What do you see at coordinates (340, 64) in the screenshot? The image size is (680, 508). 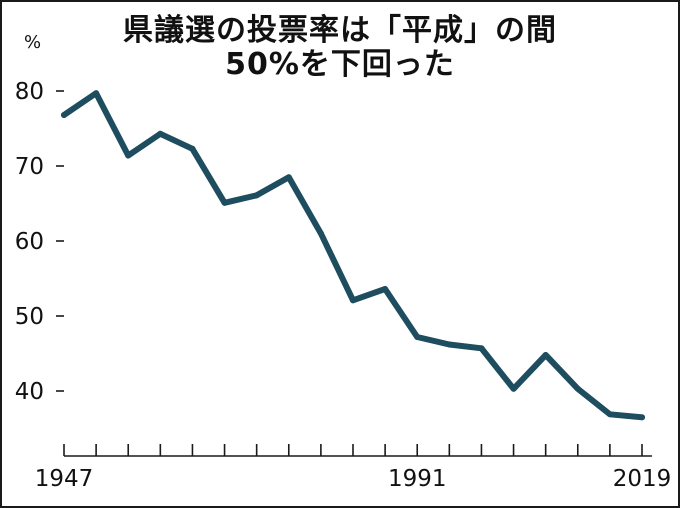 I see `chart-title-line2: 50%を下回った` at bounding box center [340, 64].